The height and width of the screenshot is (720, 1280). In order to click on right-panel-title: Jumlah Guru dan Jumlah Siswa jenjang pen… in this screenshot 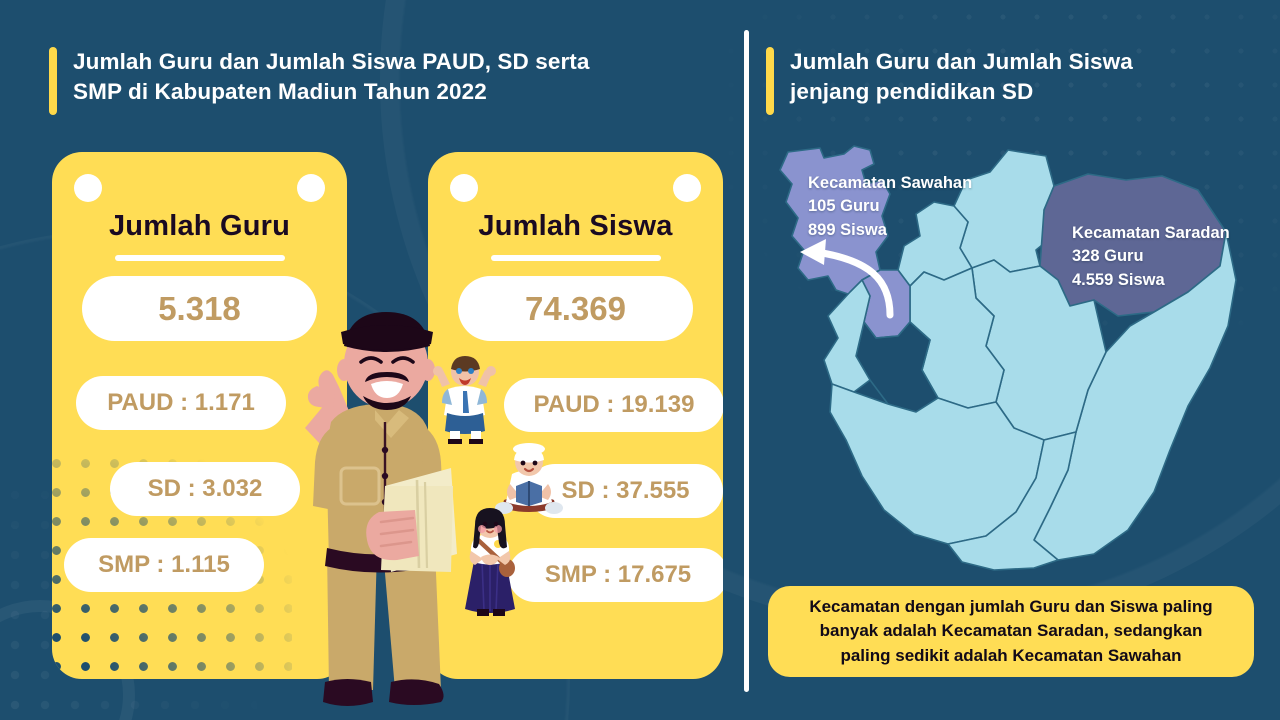, I will do `click(1001, 81)`.